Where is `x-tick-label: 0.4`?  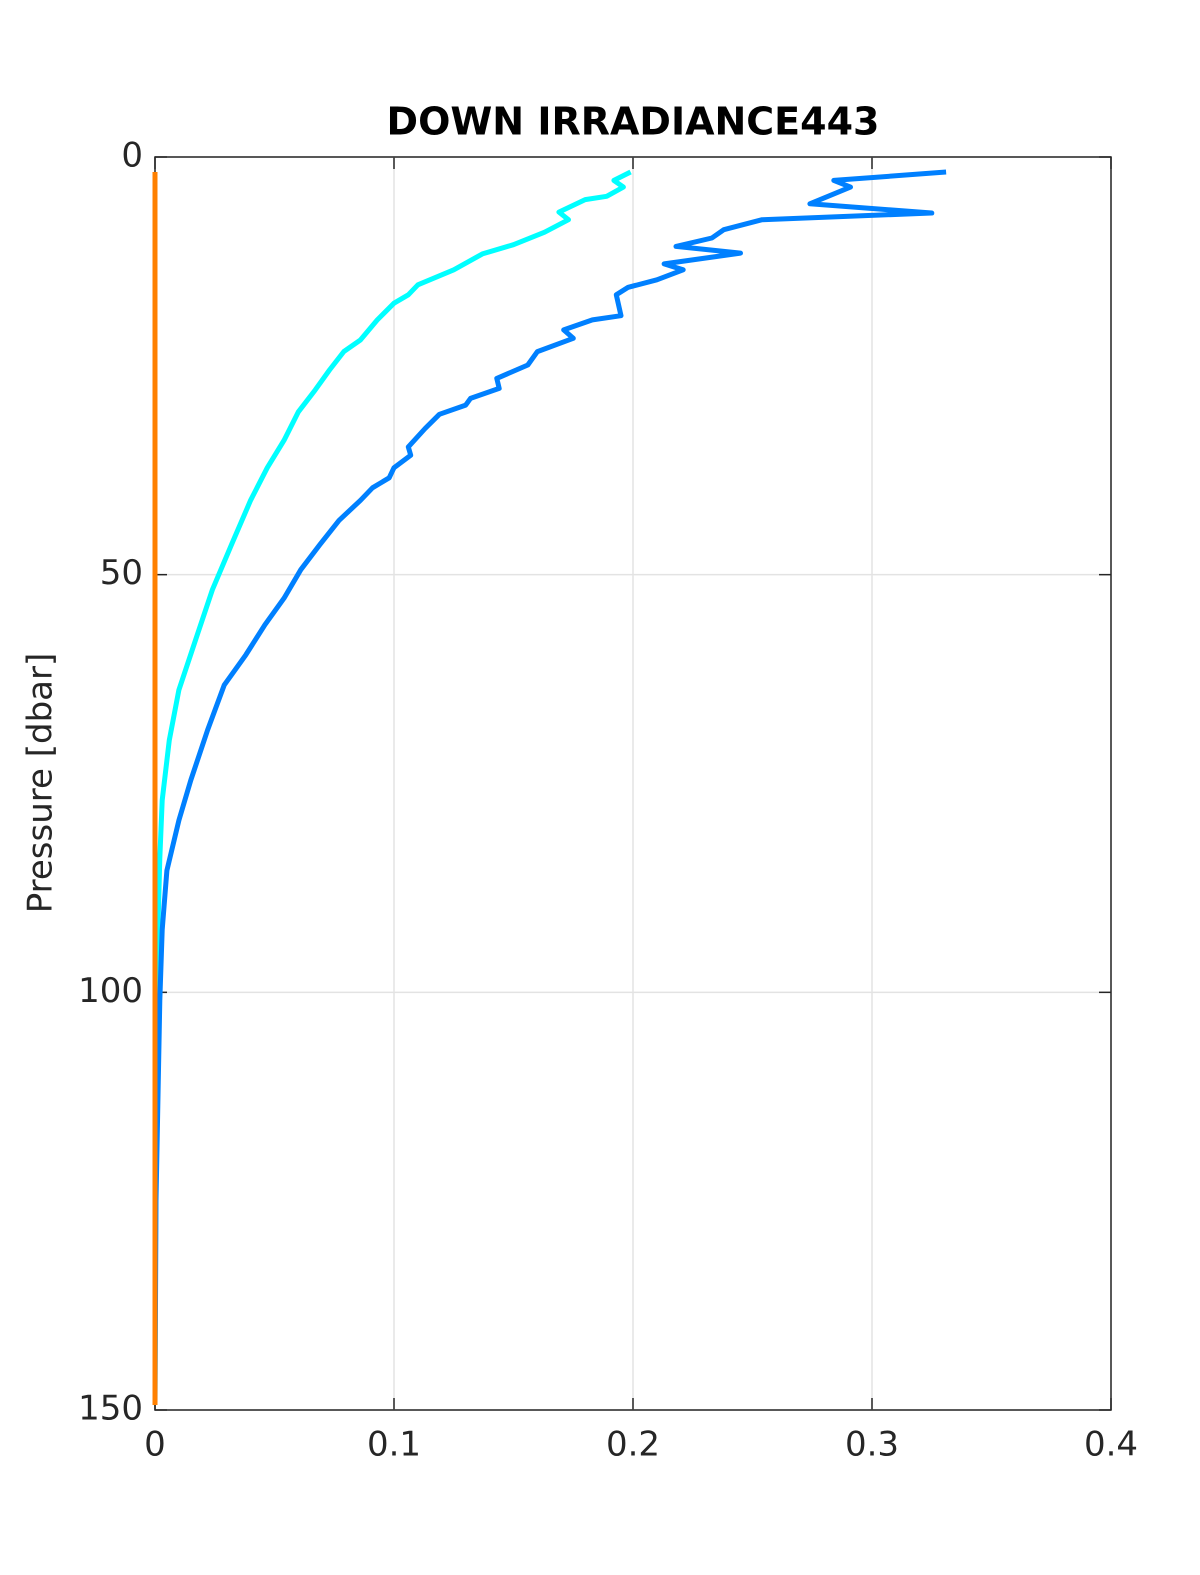 x-tick-label: 0.4 is located at coordinates (1111, 1445).